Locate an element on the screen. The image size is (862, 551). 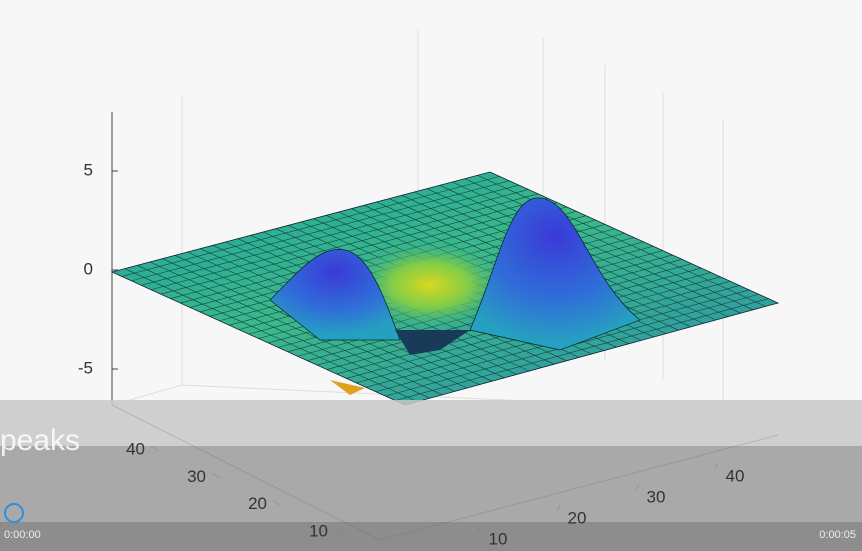
x-tick-label: 40 is located at coordinates (735, 475).